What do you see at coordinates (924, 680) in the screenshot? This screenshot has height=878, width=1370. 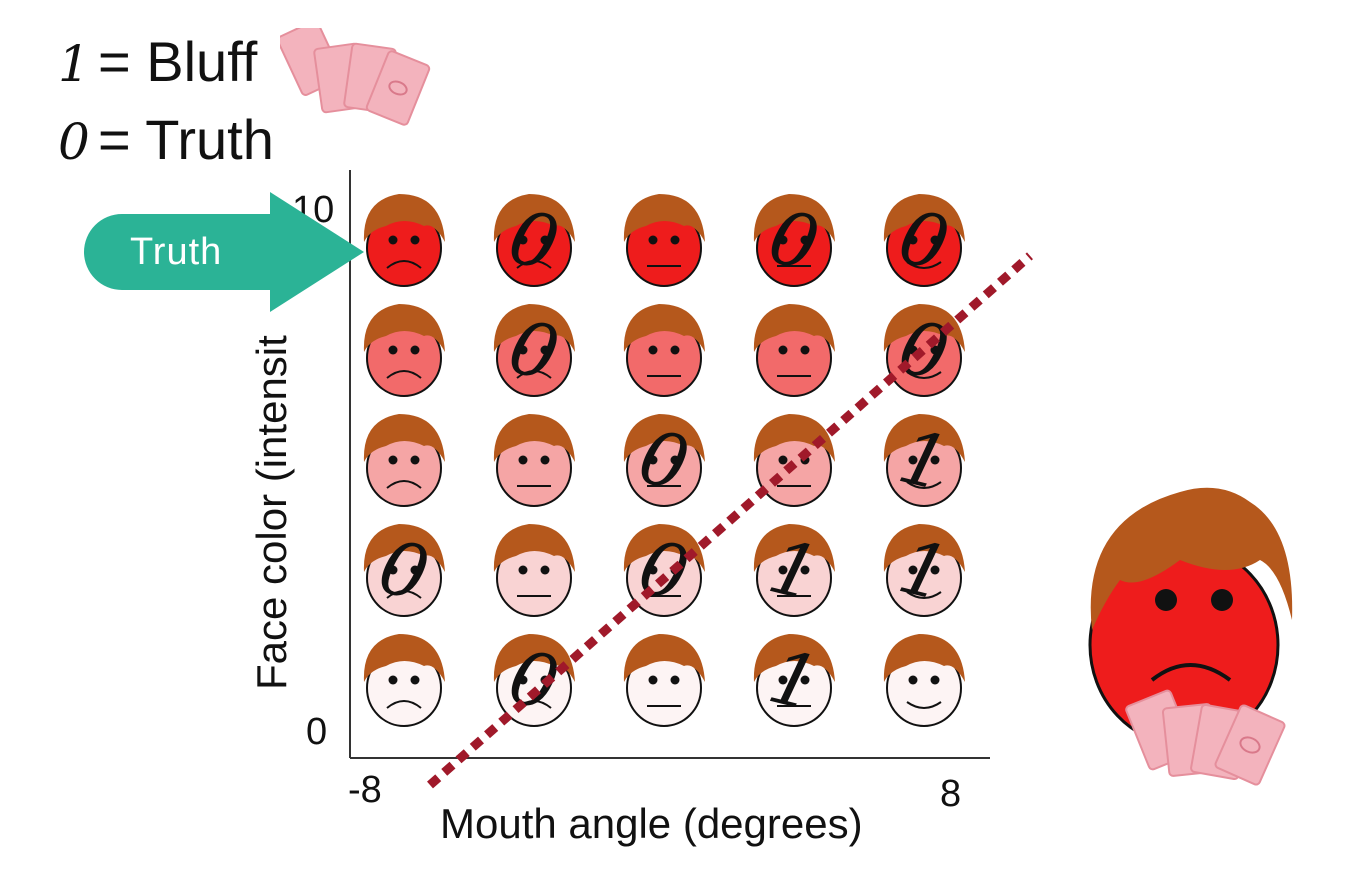 I see `face-r4-c4` at bounding box center [924, 680].